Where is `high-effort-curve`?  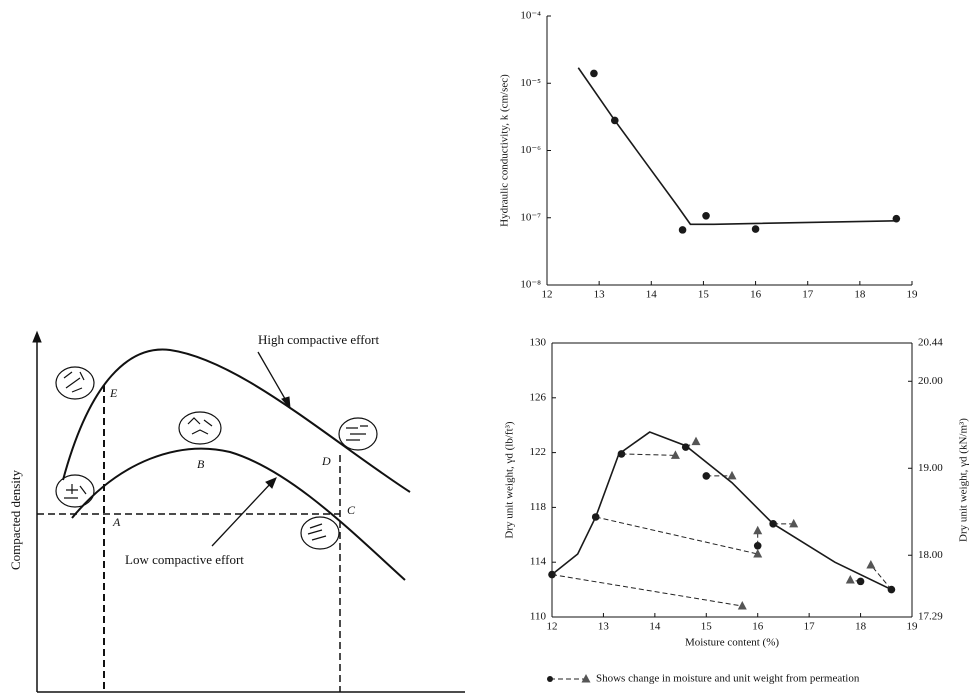
high-effort-curve is located at coordinates (236, 420).